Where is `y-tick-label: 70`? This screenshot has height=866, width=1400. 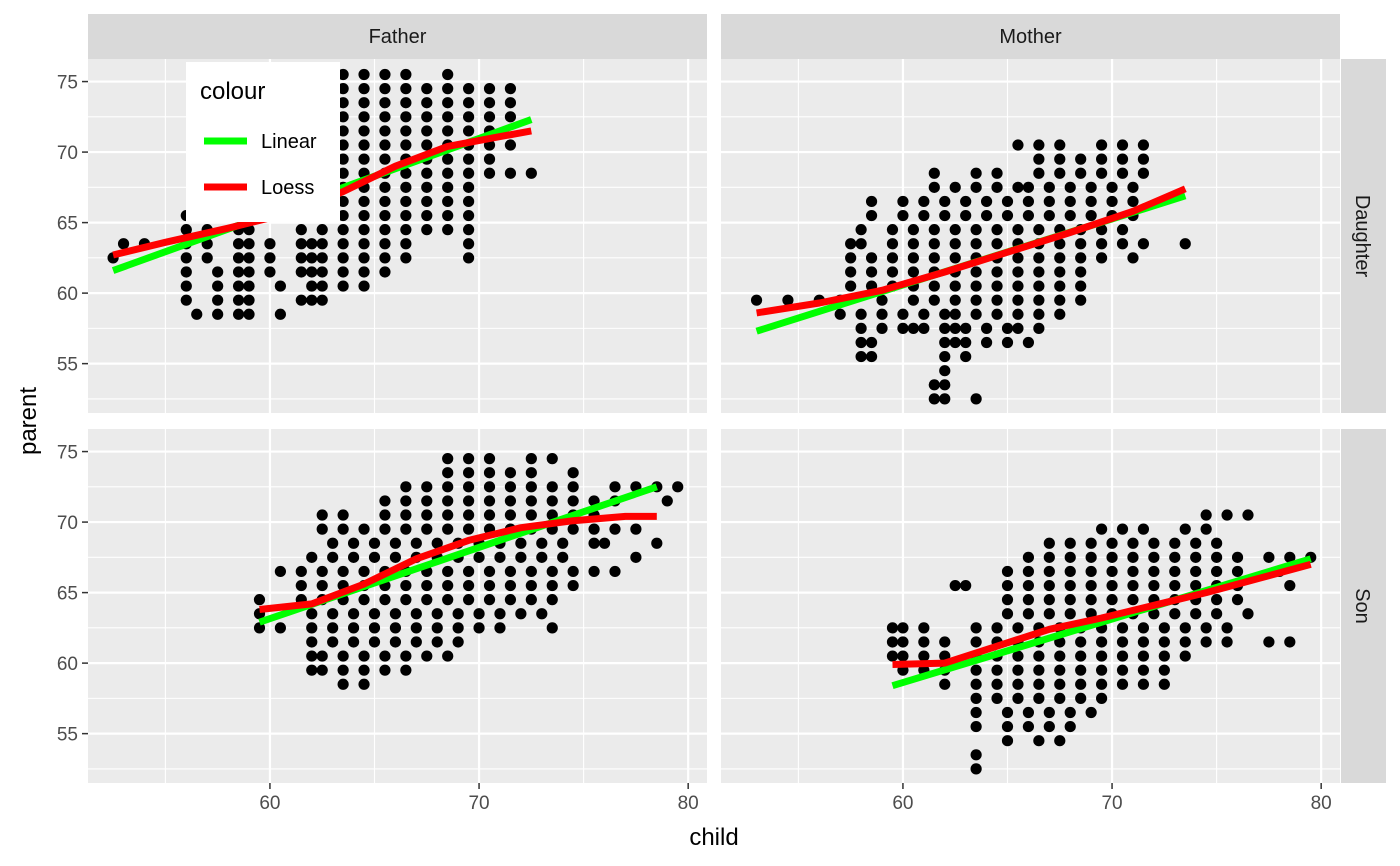
y-tick-label: 70 is located at coordinates (67, 153).